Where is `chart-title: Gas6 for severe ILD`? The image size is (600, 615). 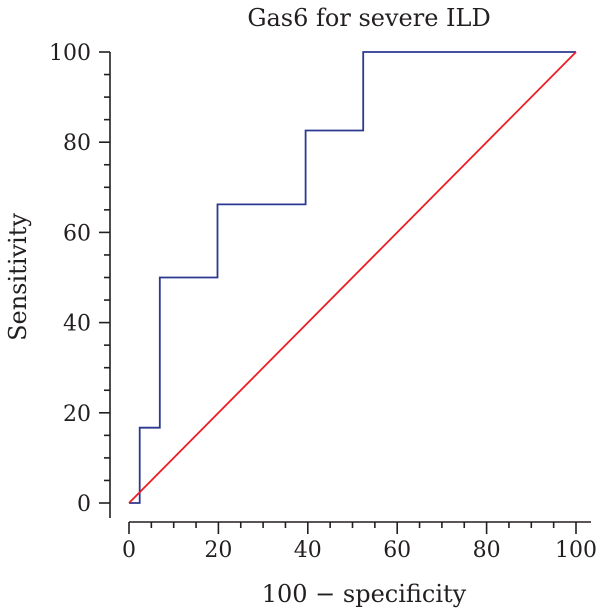 chart-title: Gas6 for severe ILD is located at coordinates (368, 18).